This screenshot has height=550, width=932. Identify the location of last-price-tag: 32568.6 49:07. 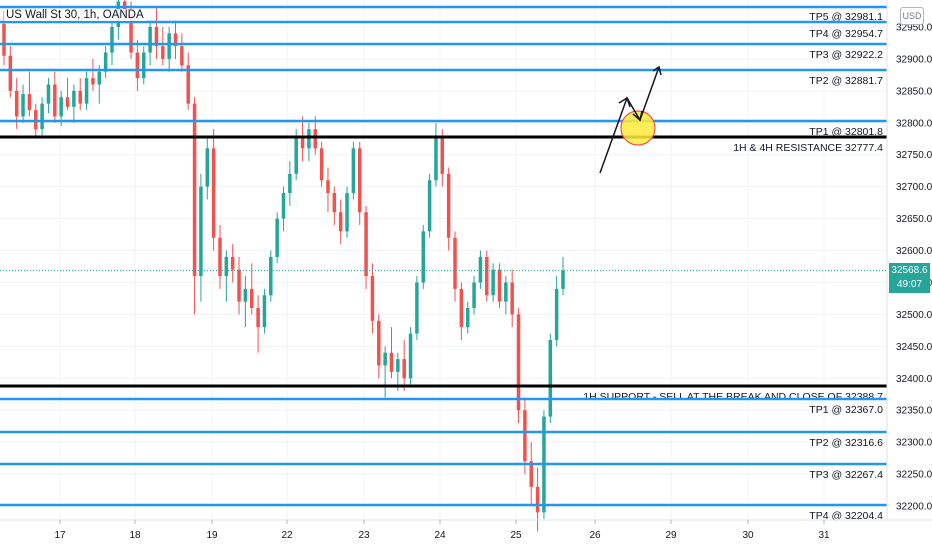
(909, 278).